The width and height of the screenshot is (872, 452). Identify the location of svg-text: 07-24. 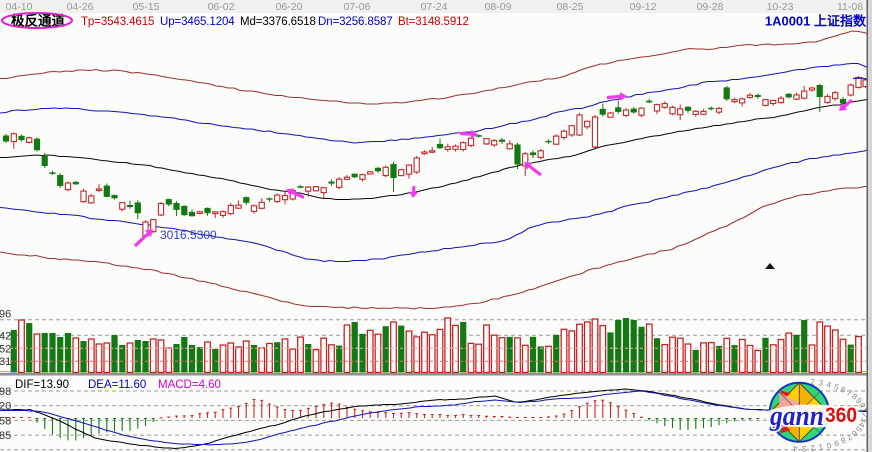
(434, 7).